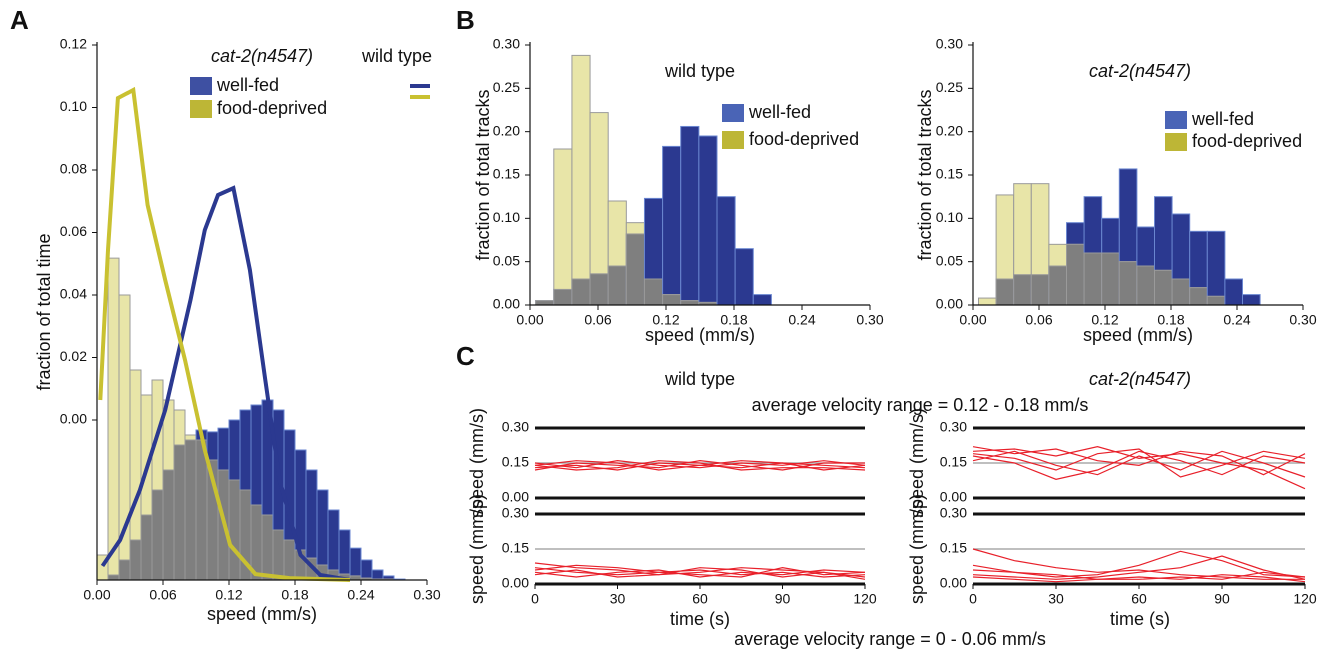 This screenshot has height=650, width=1334. Describe the element at coordinates (733, 113) in the screenshot. I see `legend-swatch` at that location.